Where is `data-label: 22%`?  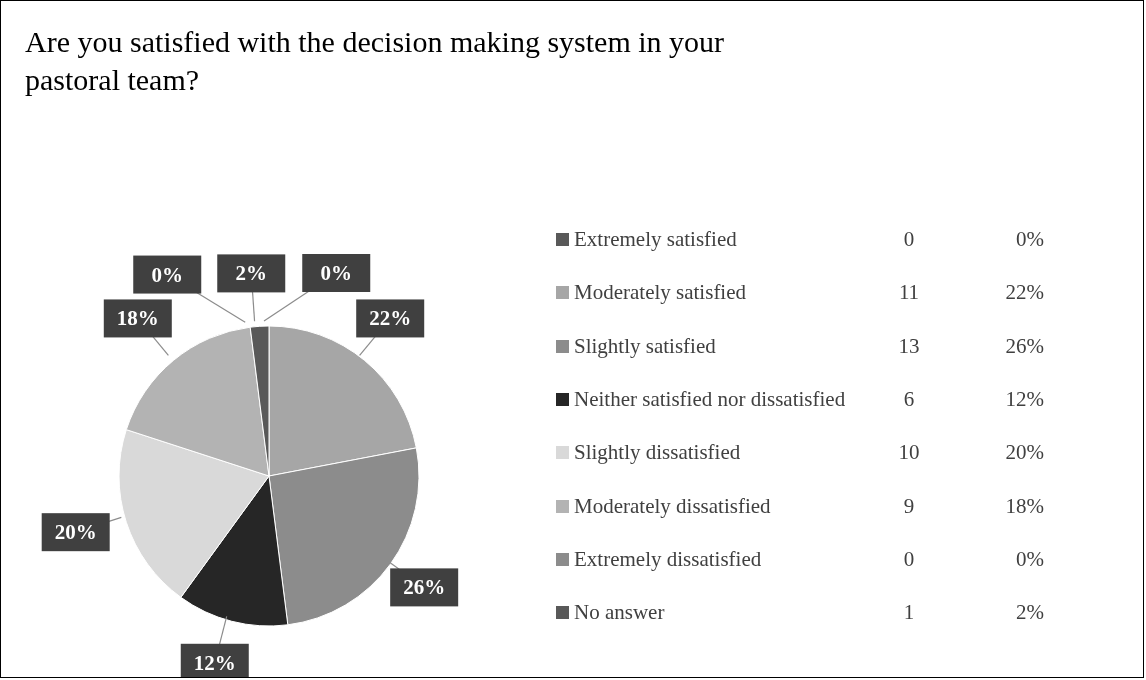
data-label: 22% is located at coordinates (390, 318).